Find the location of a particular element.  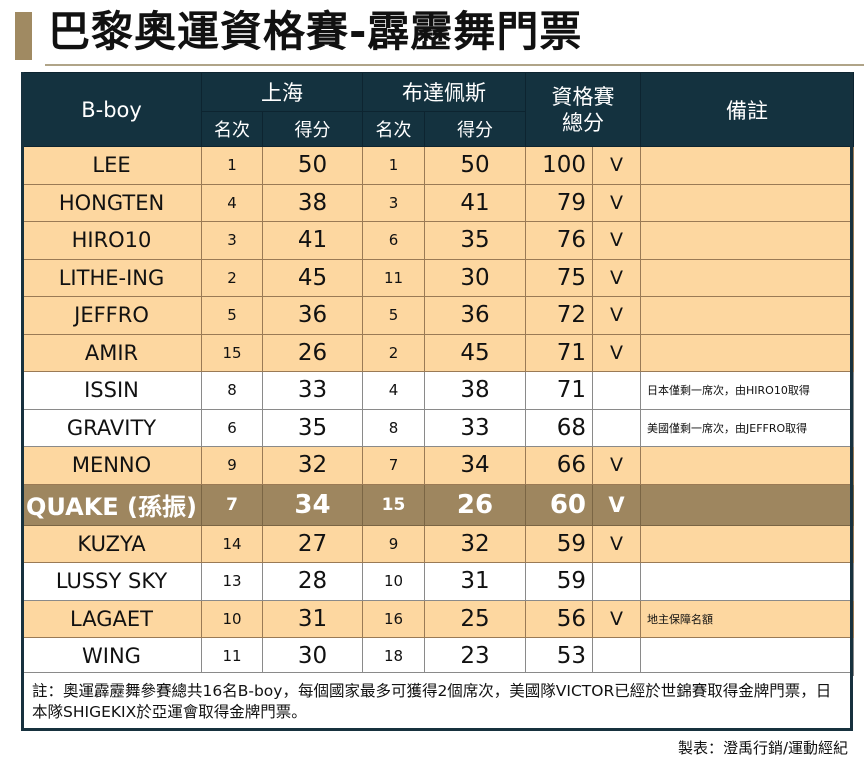

header-total-line2: 總分 is located at coordinates (583, 122).